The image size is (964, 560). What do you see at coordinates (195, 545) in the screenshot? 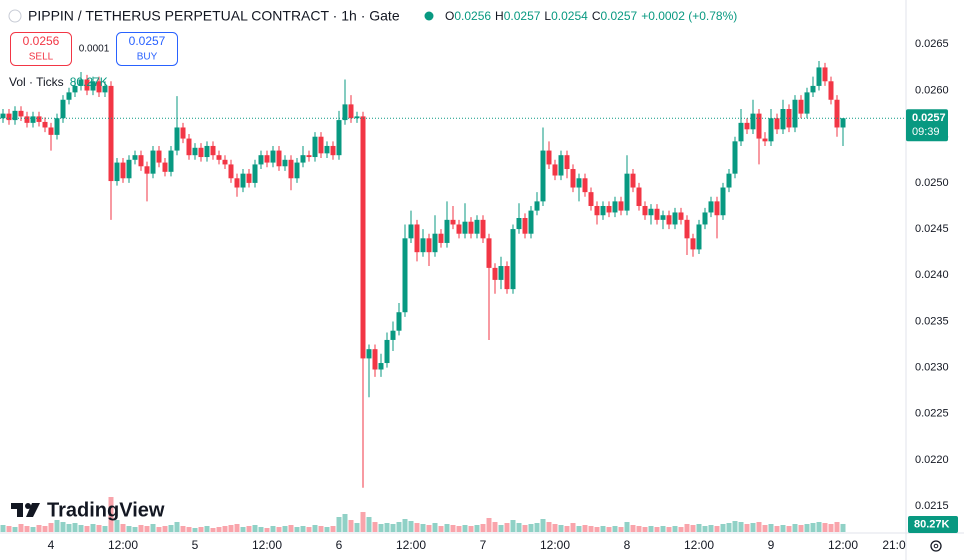
I see `x-tick-label: 5` at bounding box center [195, 545].